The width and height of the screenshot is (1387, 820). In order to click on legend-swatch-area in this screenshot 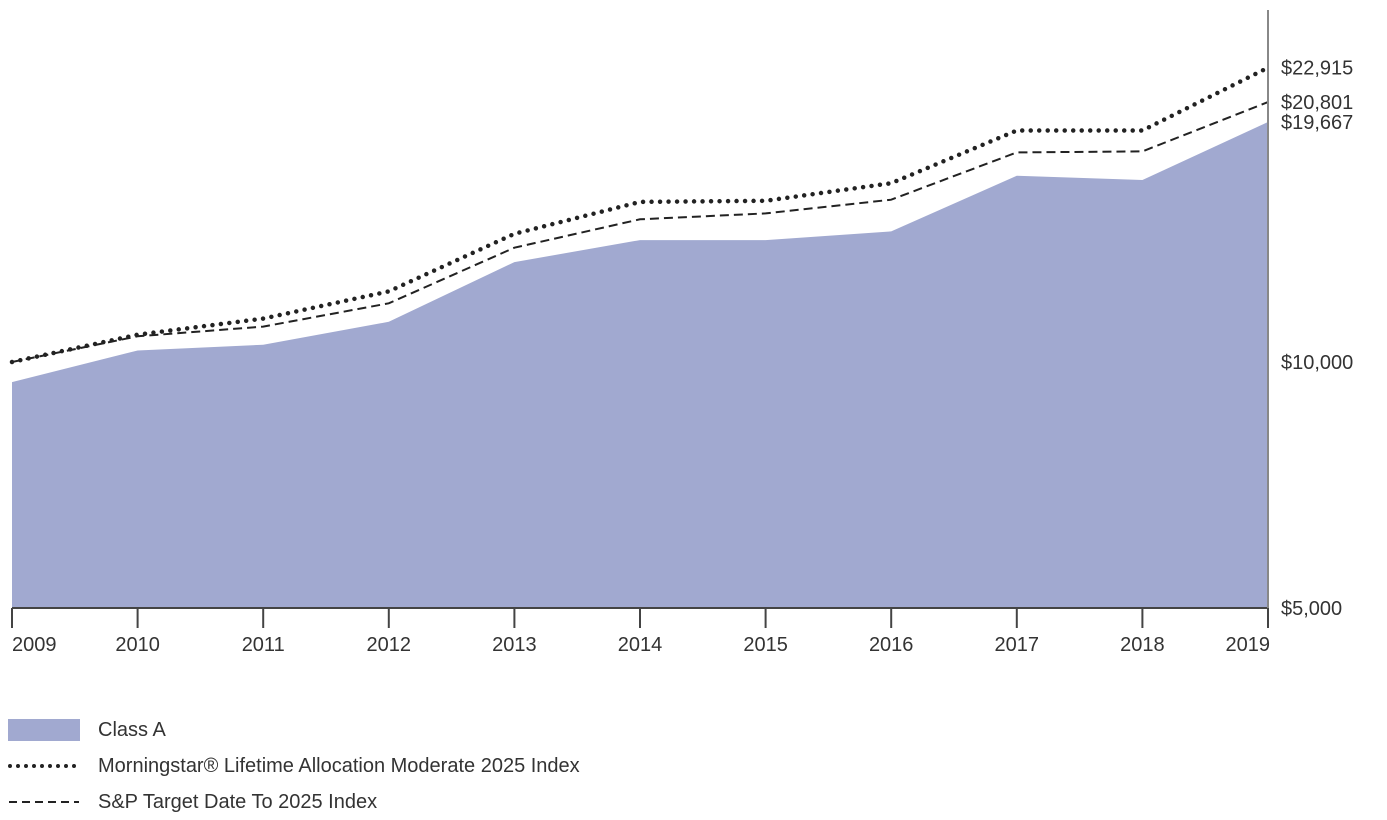, I will do `click(44, 730)`.